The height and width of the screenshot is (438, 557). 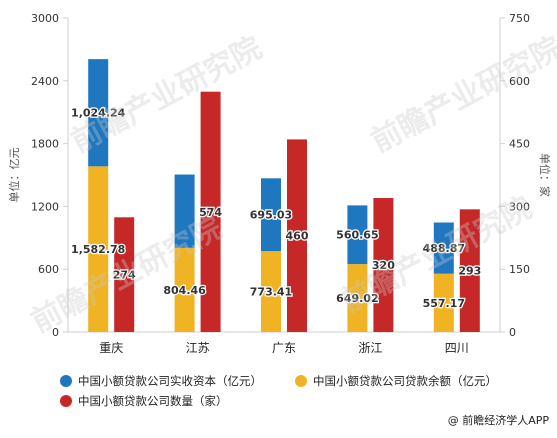 I want to click on data-label-company-count: 293, so click(x=469, y=271).